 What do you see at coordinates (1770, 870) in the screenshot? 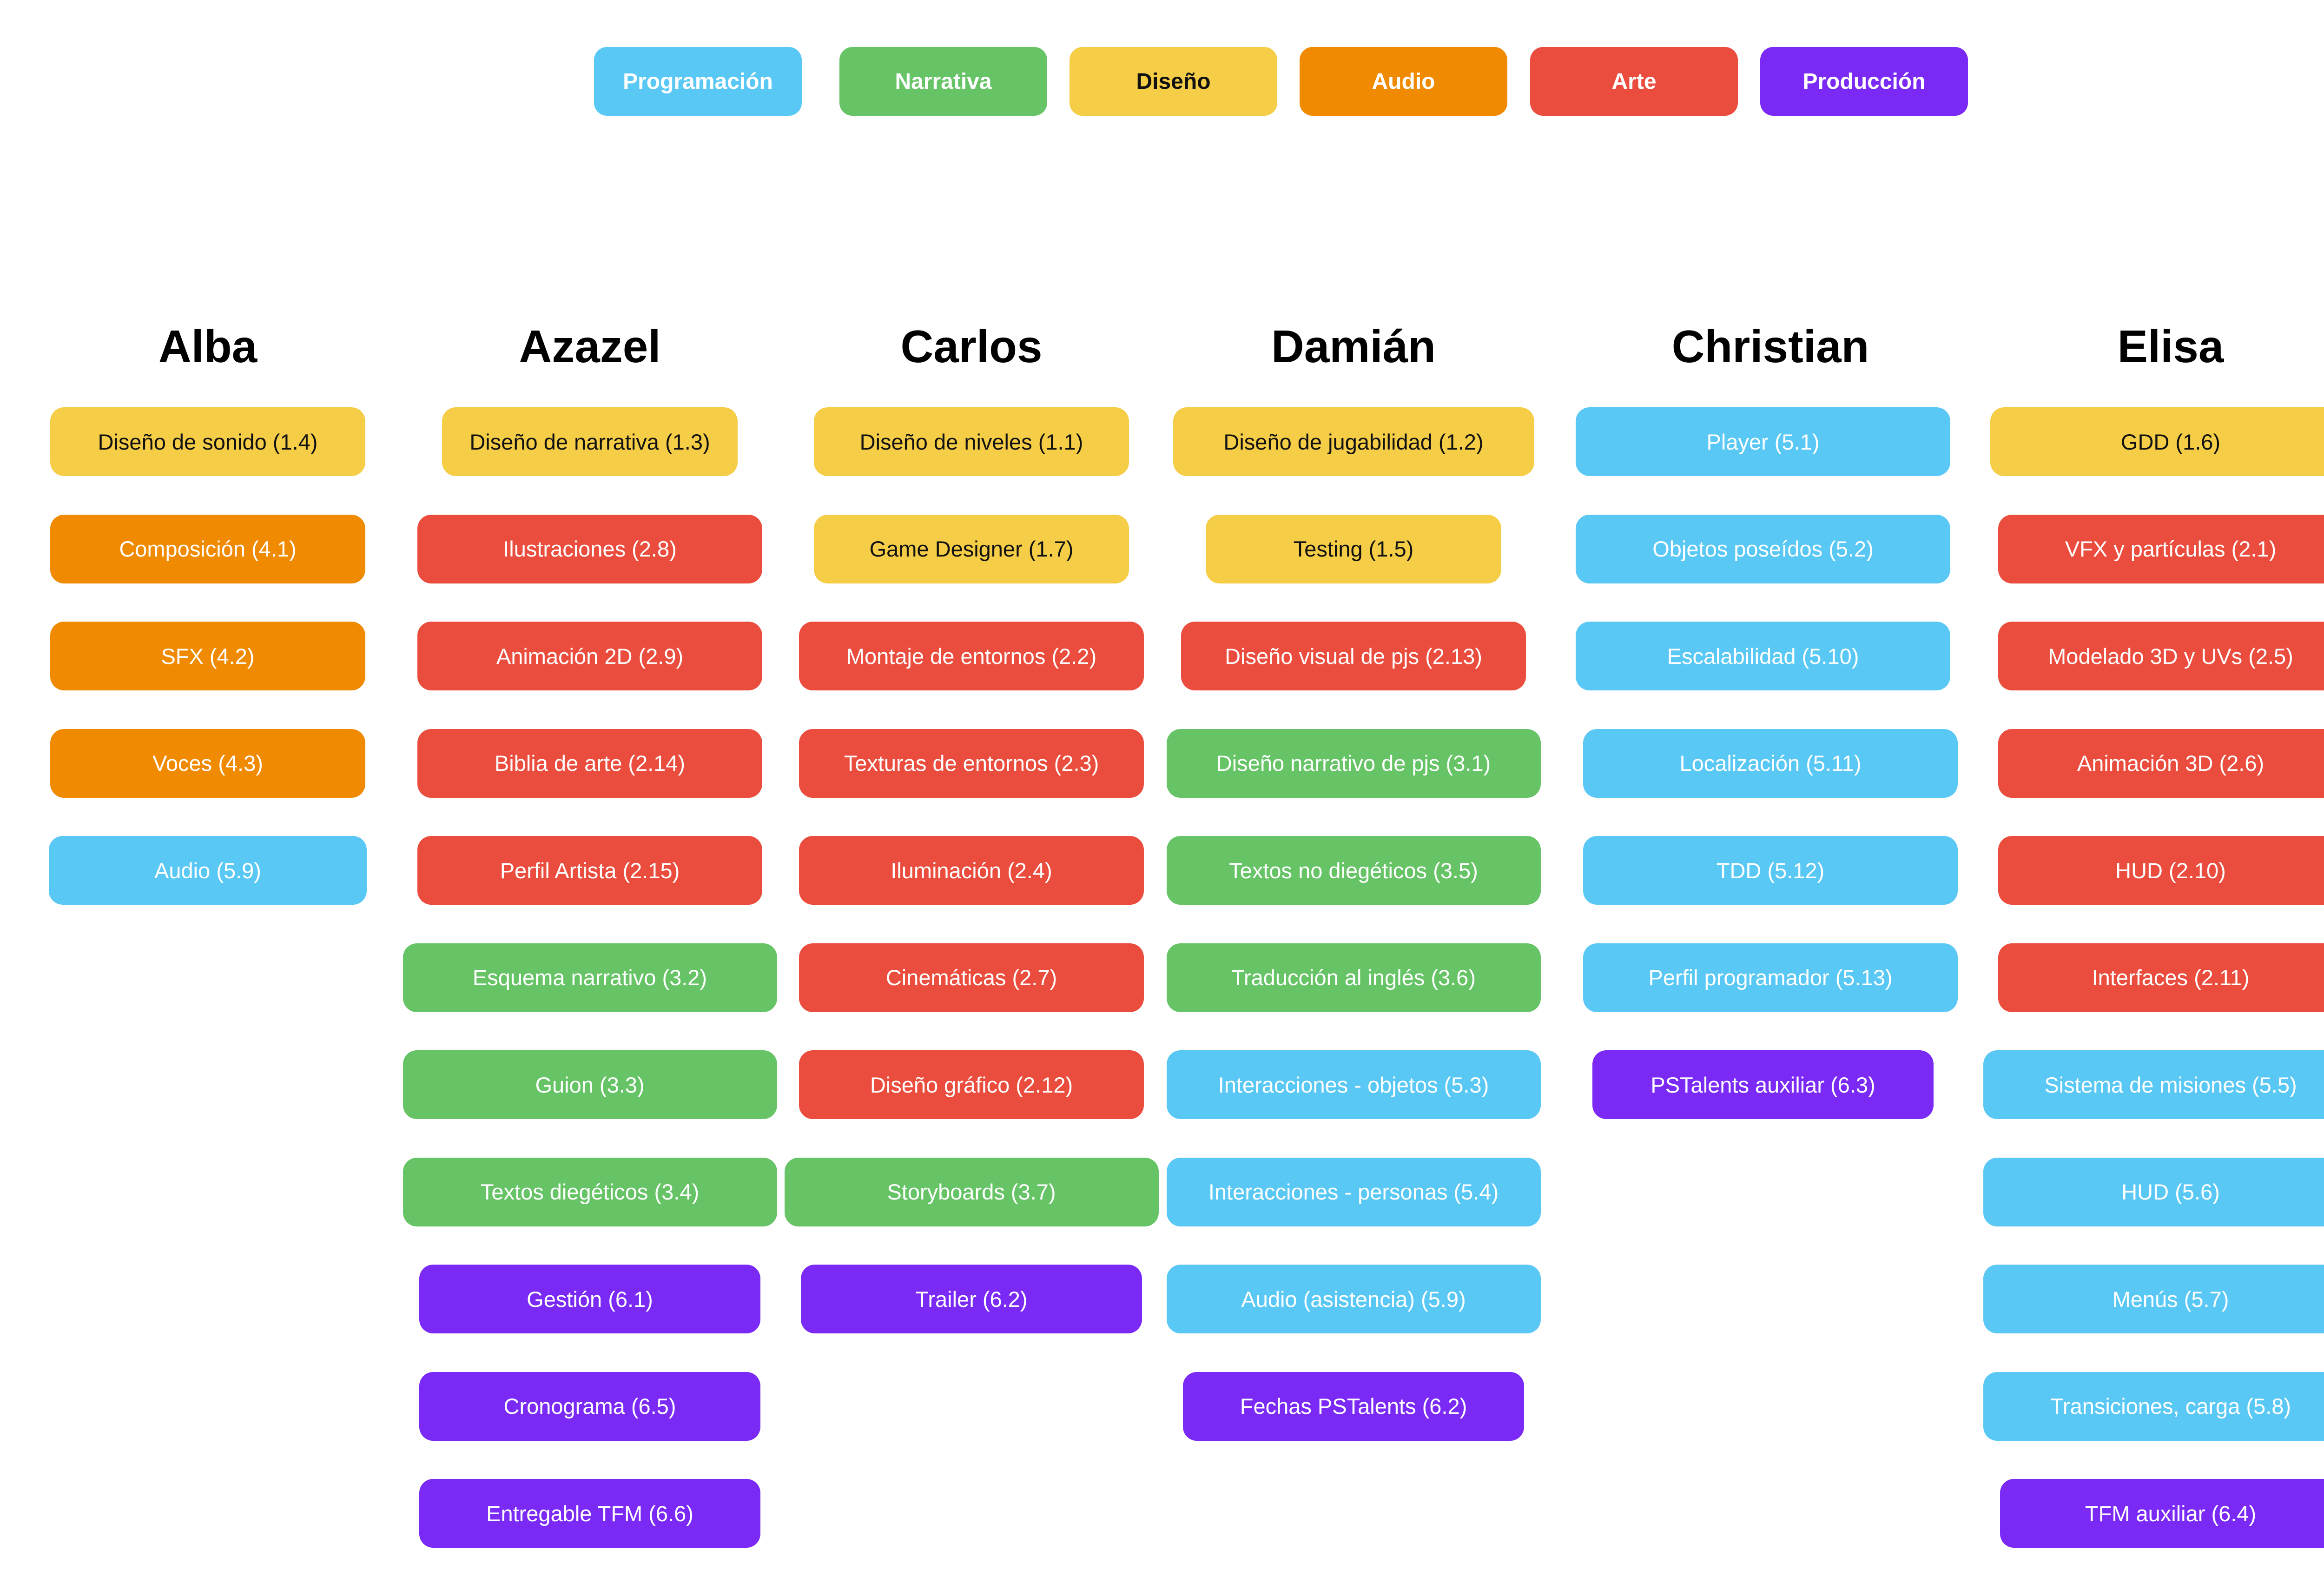
I see `task-card: TDD (5.12)` at bounding box center [1770, 870].